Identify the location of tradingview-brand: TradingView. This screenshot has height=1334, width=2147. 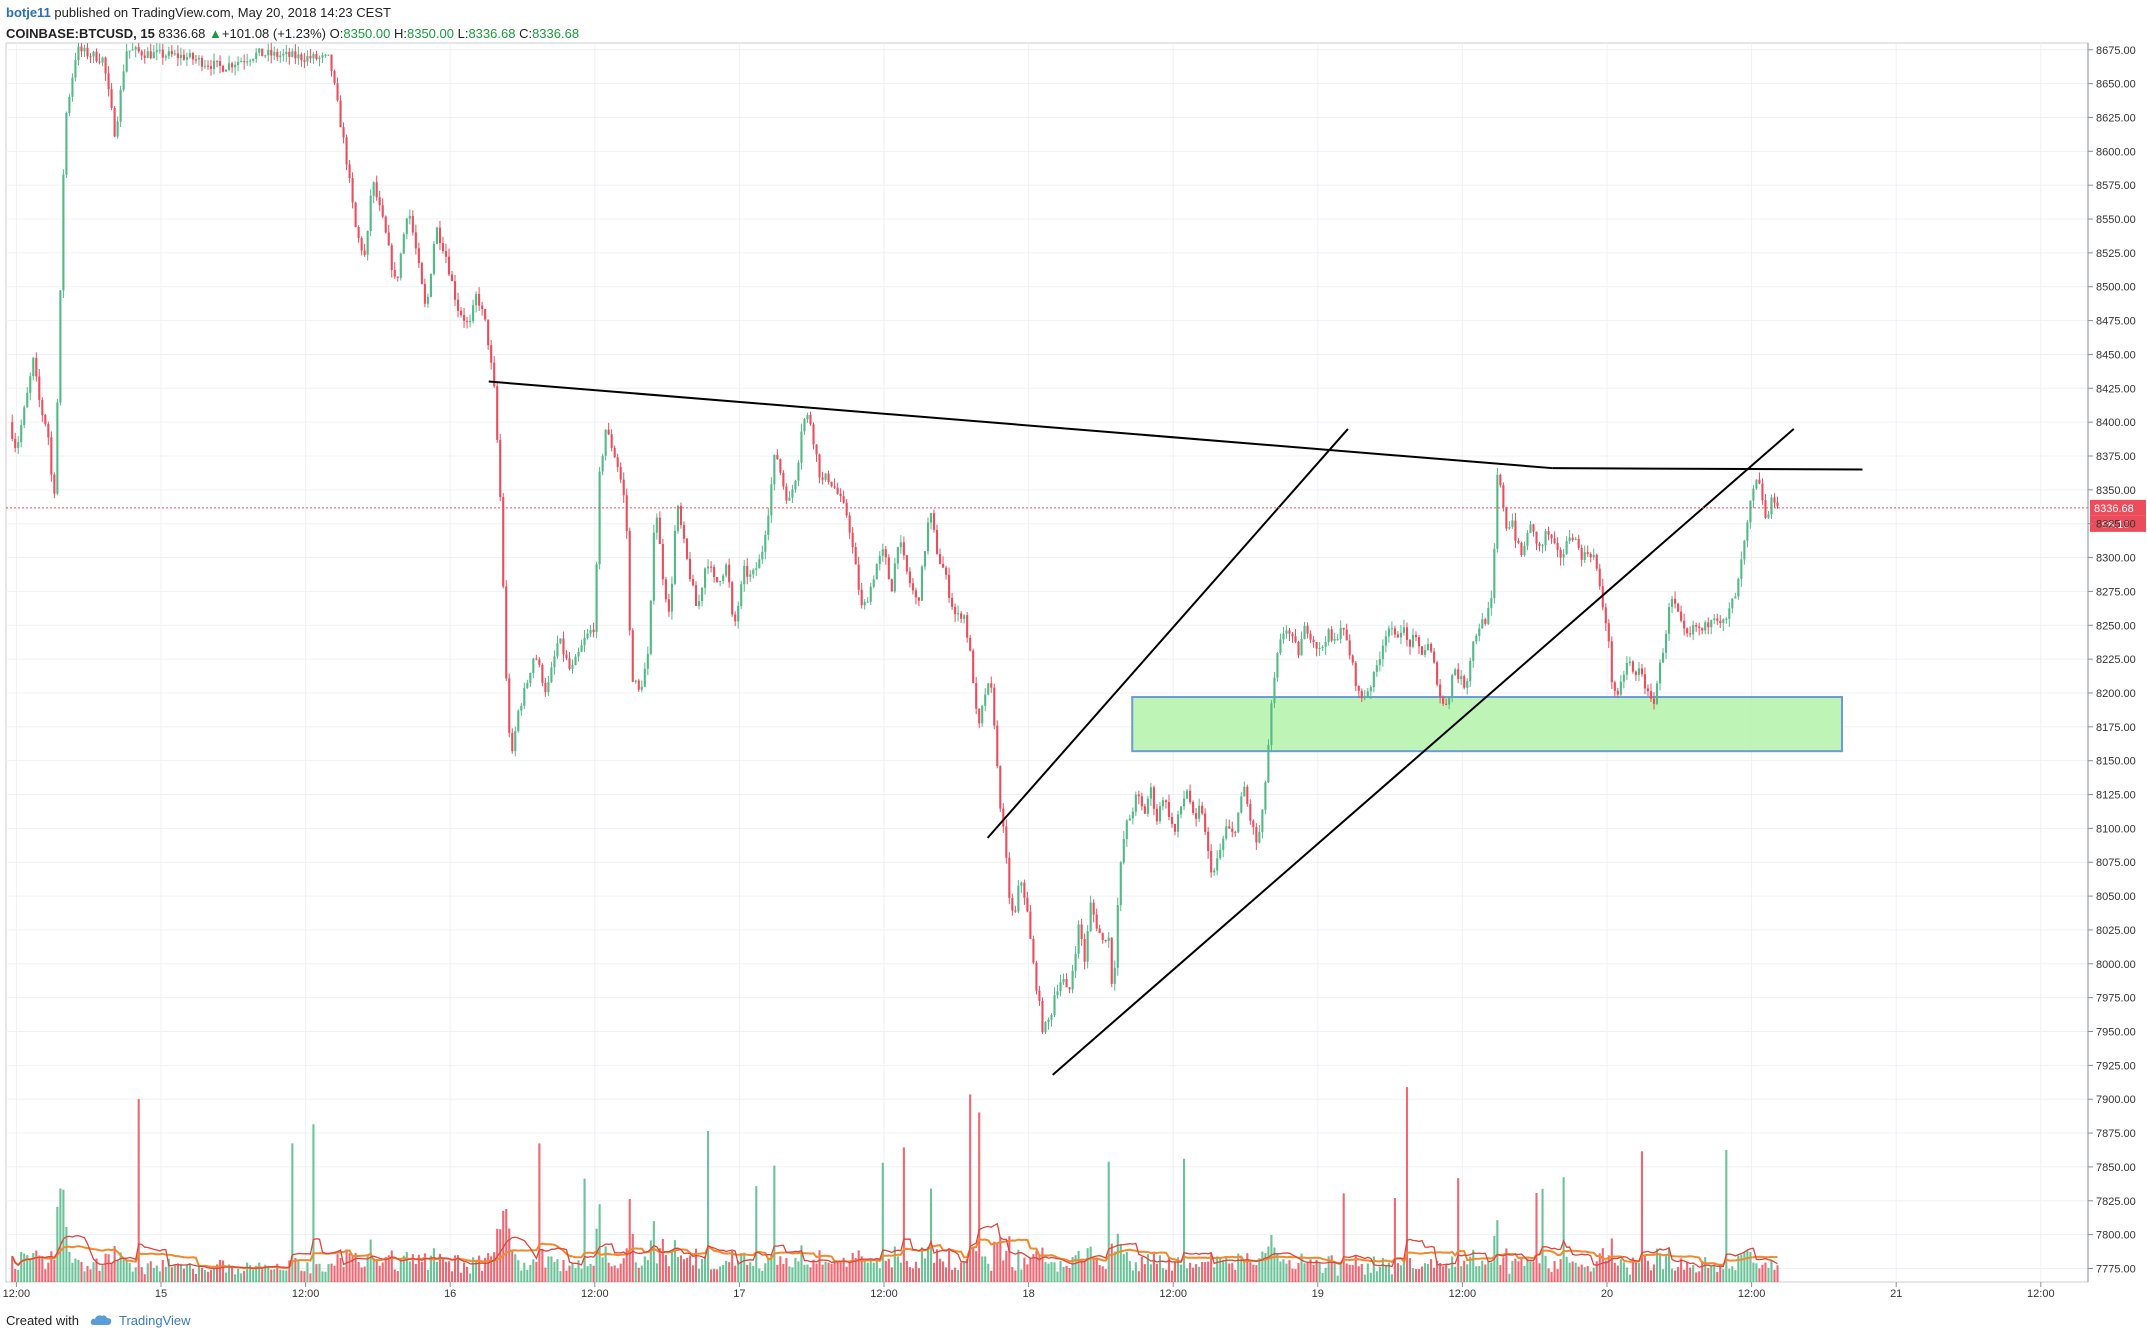
(154, 1320).